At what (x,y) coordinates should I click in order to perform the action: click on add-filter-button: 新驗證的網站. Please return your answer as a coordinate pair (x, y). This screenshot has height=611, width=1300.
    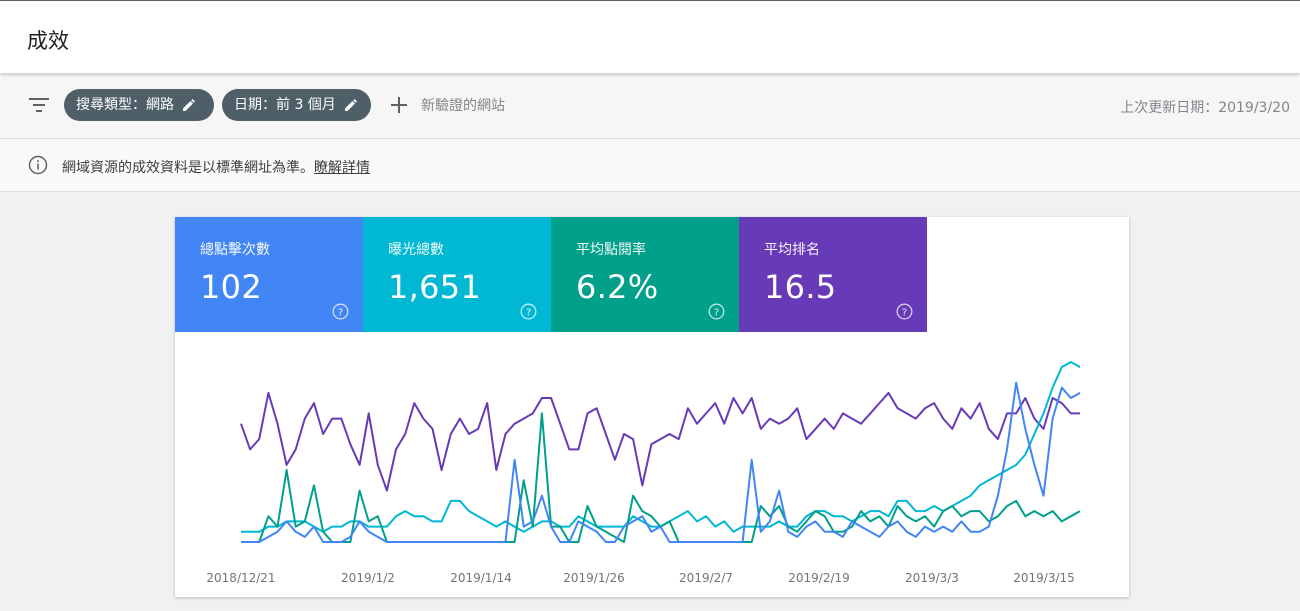
    Looking at the image, I should click on (447, 105).